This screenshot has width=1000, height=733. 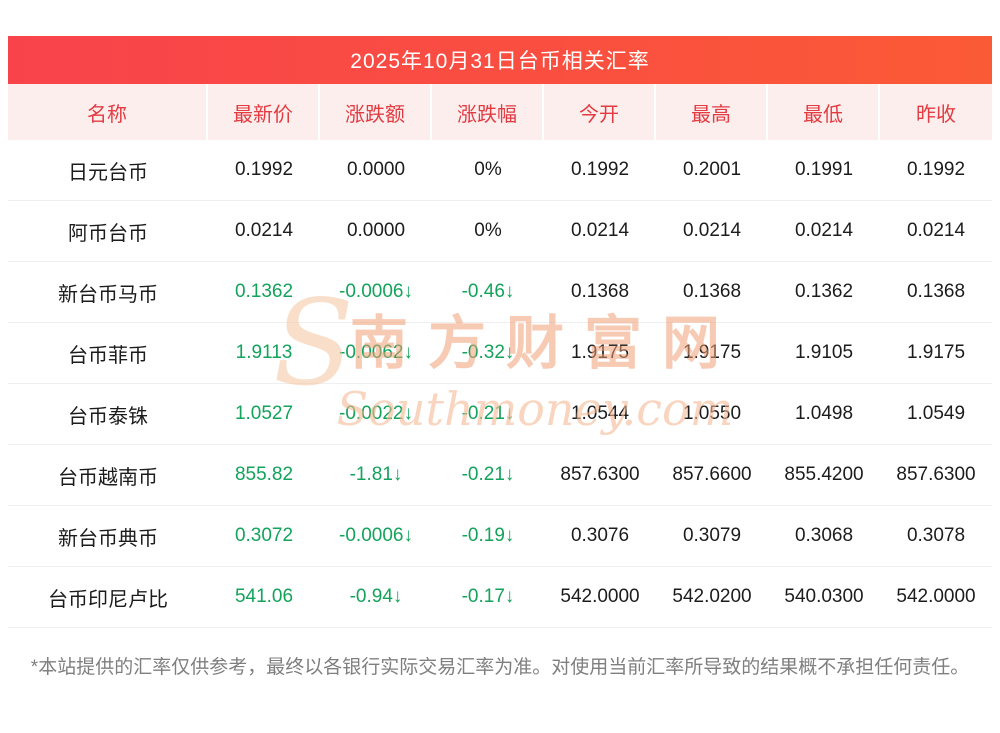 I want to click on open-price: 542.0000, so click(x=600, y=596).